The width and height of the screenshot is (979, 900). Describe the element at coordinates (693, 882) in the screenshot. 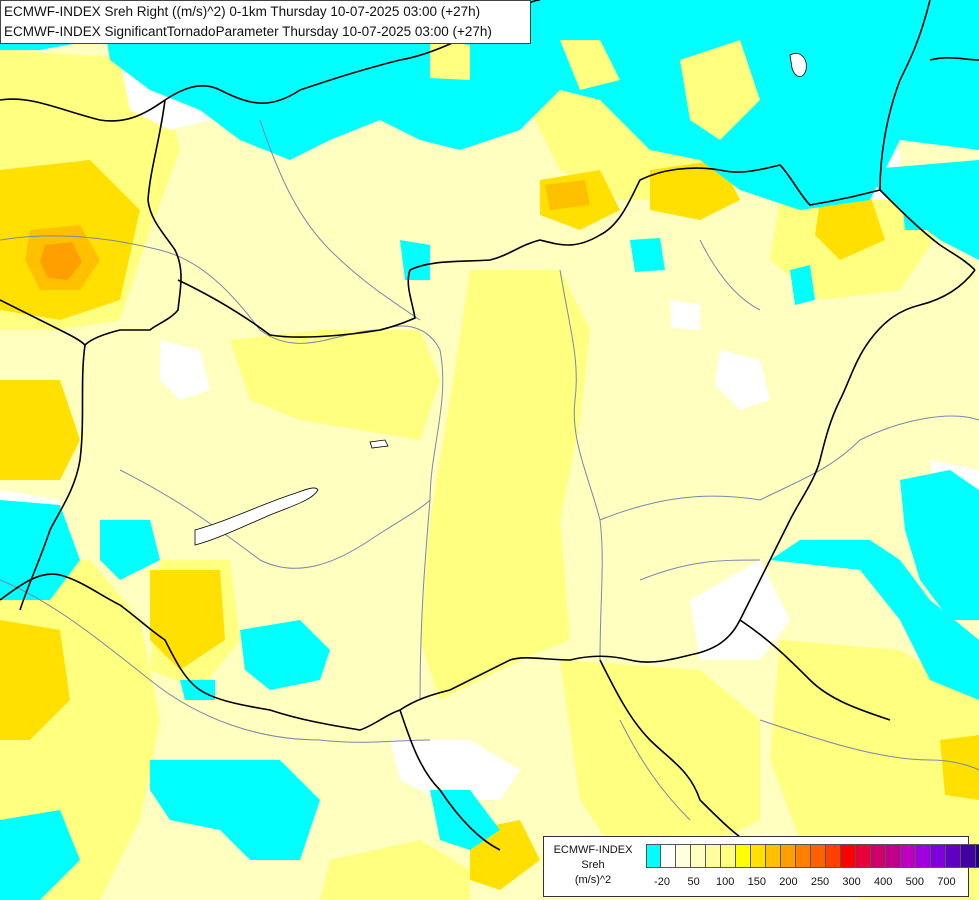

I see `legend-tick-label: 50` at that location.